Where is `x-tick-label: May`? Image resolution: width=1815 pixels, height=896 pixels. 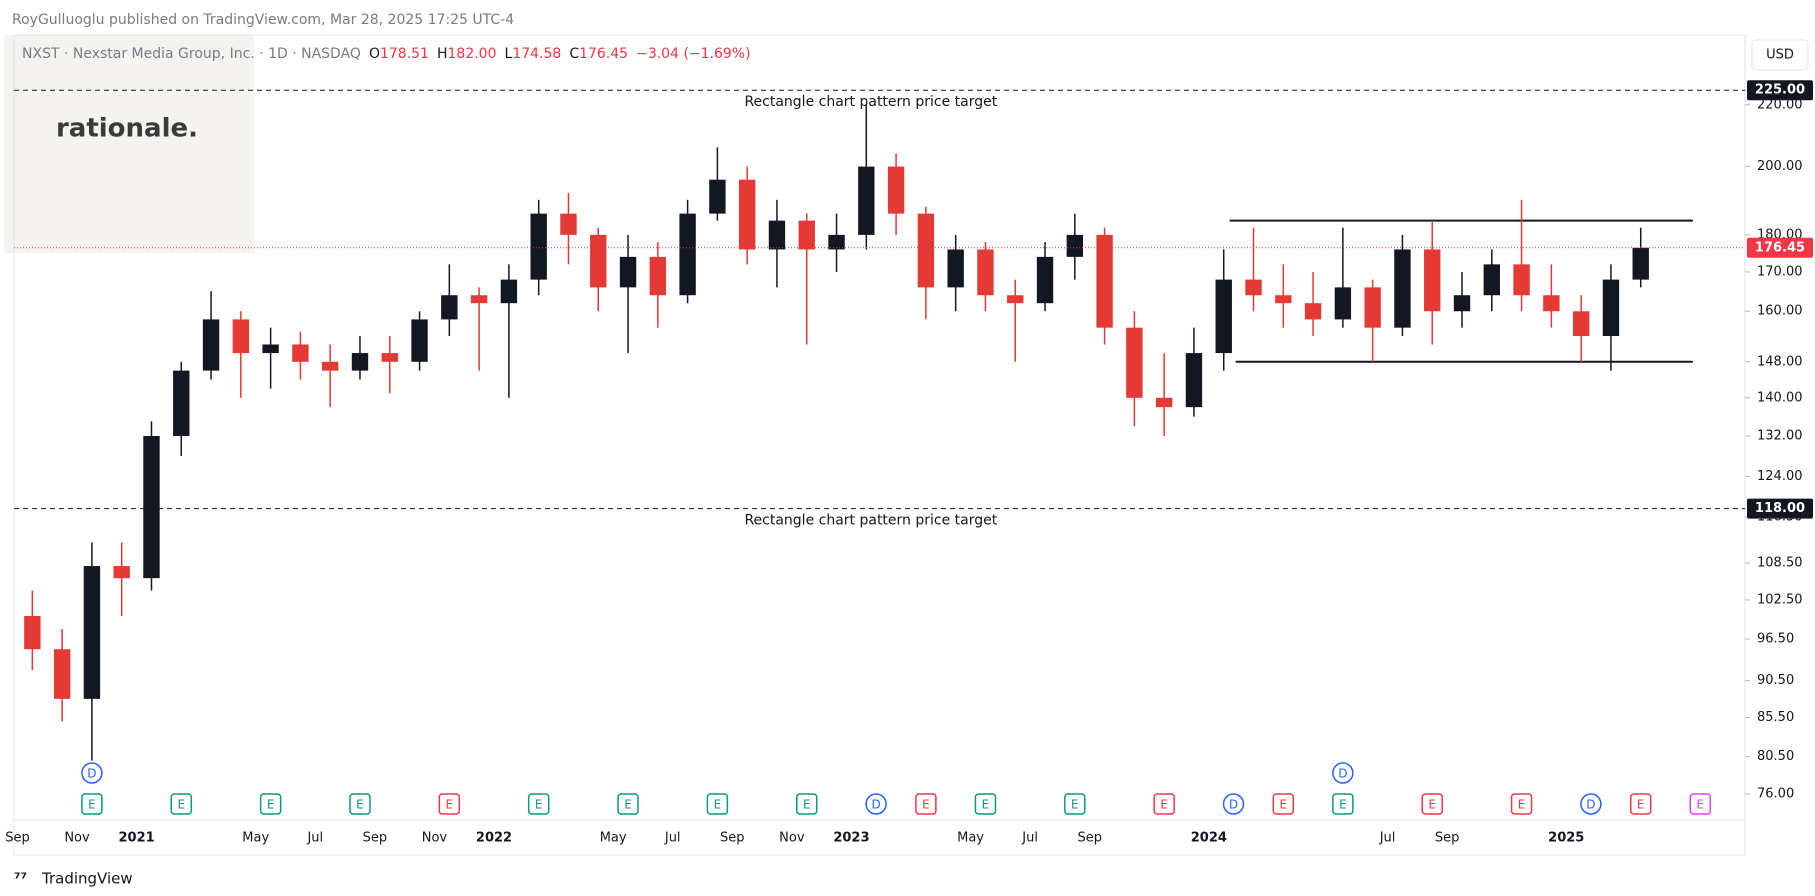 x-tick-label: May is located at coordinates (970, 838).